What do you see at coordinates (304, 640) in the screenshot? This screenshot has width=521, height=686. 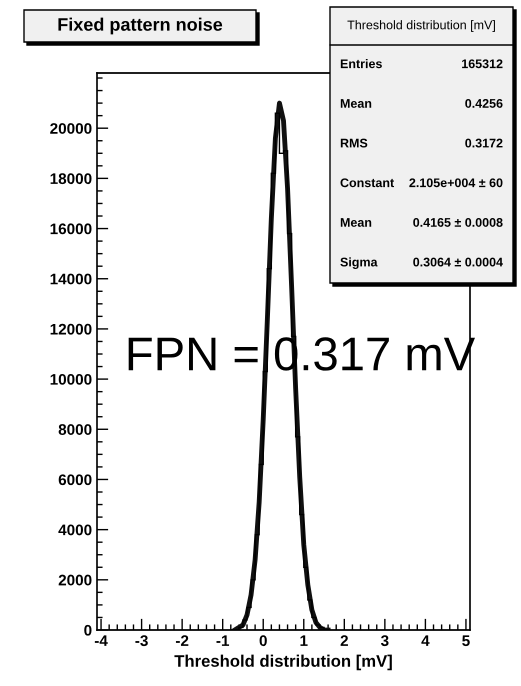 I see `x-tick-label: 1` at bounding box center [304, 640].